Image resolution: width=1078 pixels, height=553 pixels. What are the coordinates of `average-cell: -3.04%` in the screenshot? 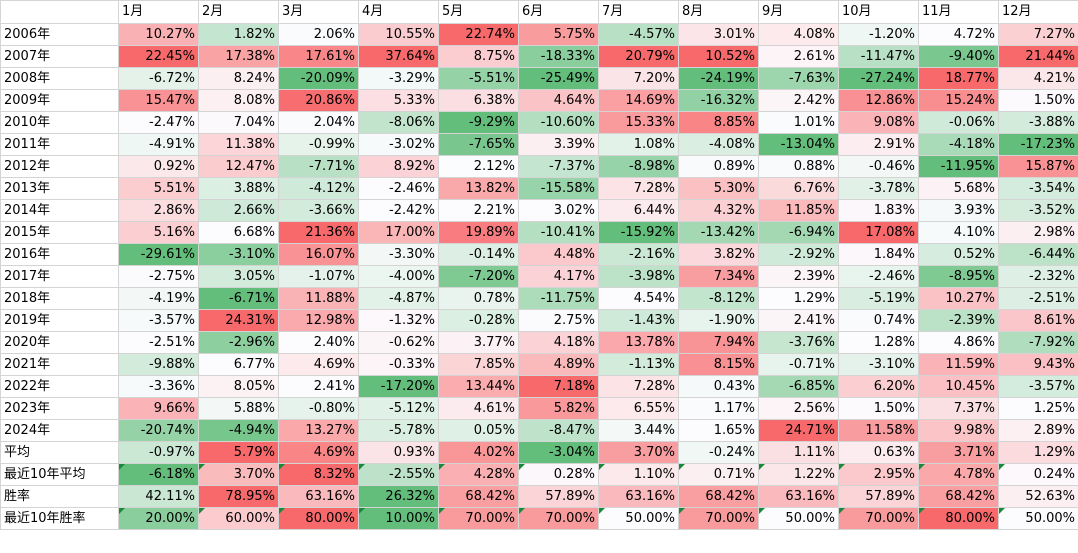 It's located at (558, 452).